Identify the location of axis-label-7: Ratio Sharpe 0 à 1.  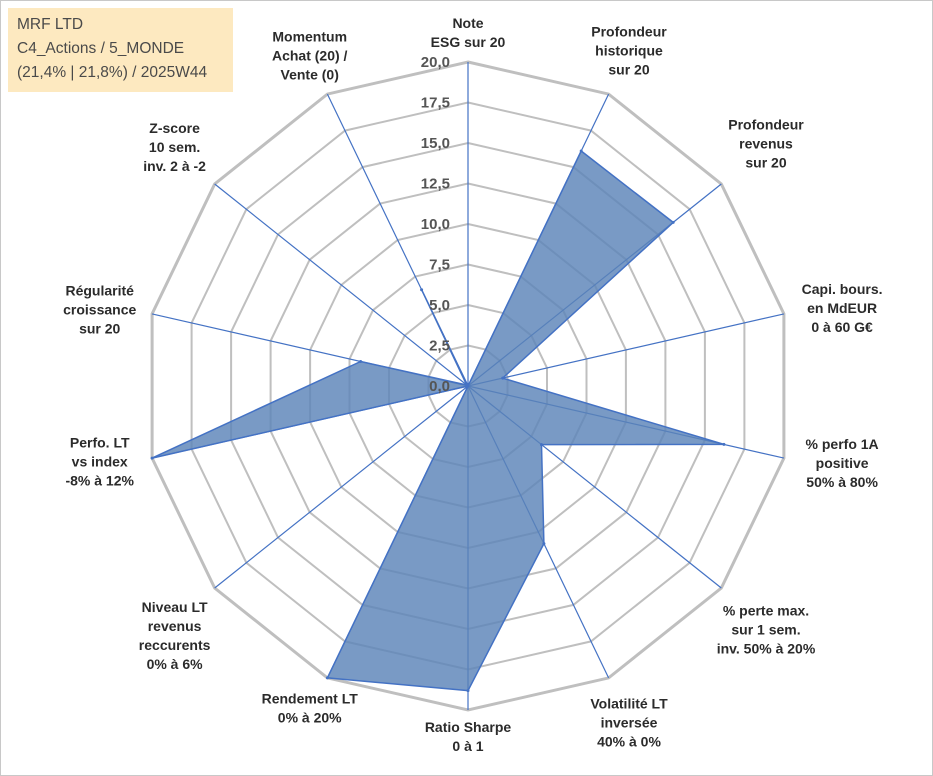
(468, 736).